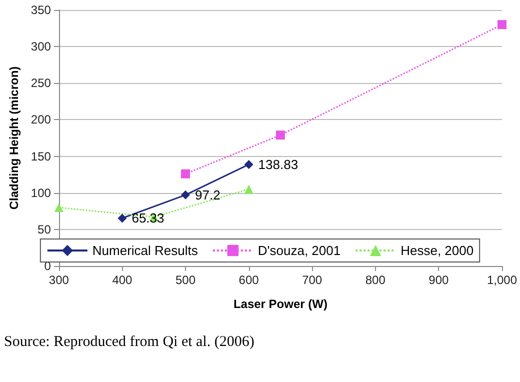  Describe the element at coordinates (278, 164) in the screenshot. I see `data-label: 138.83` at that location.